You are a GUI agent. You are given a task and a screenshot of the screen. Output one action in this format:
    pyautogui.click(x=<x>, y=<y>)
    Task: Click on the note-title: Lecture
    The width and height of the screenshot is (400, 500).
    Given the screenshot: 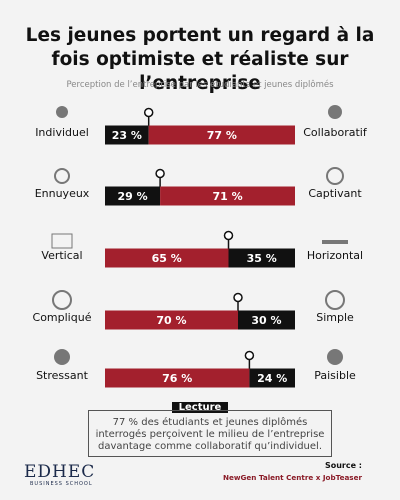 What is the action you would take?
    pyautogui.click(x=200, y=407)
    